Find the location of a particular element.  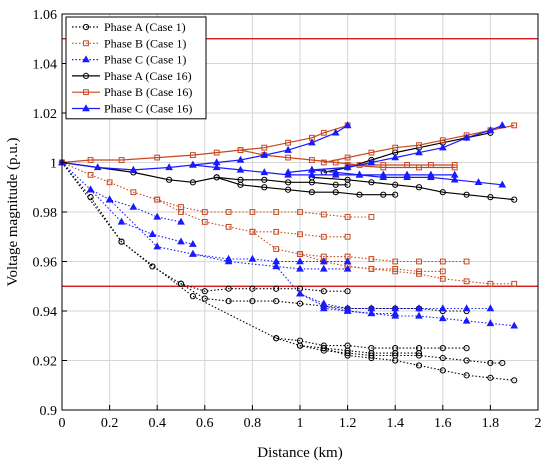

legend-entry: Phase B (Case 1) is located at coordinates (145, 43).